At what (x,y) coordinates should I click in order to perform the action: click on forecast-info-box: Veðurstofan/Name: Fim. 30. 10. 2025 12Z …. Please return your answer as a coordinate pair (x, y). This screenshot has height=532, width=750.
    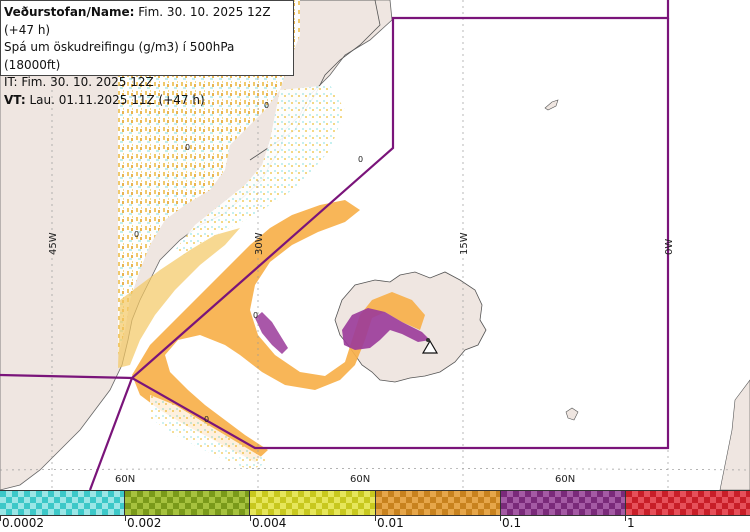
    Looking at the image, I should click on (147, 53).